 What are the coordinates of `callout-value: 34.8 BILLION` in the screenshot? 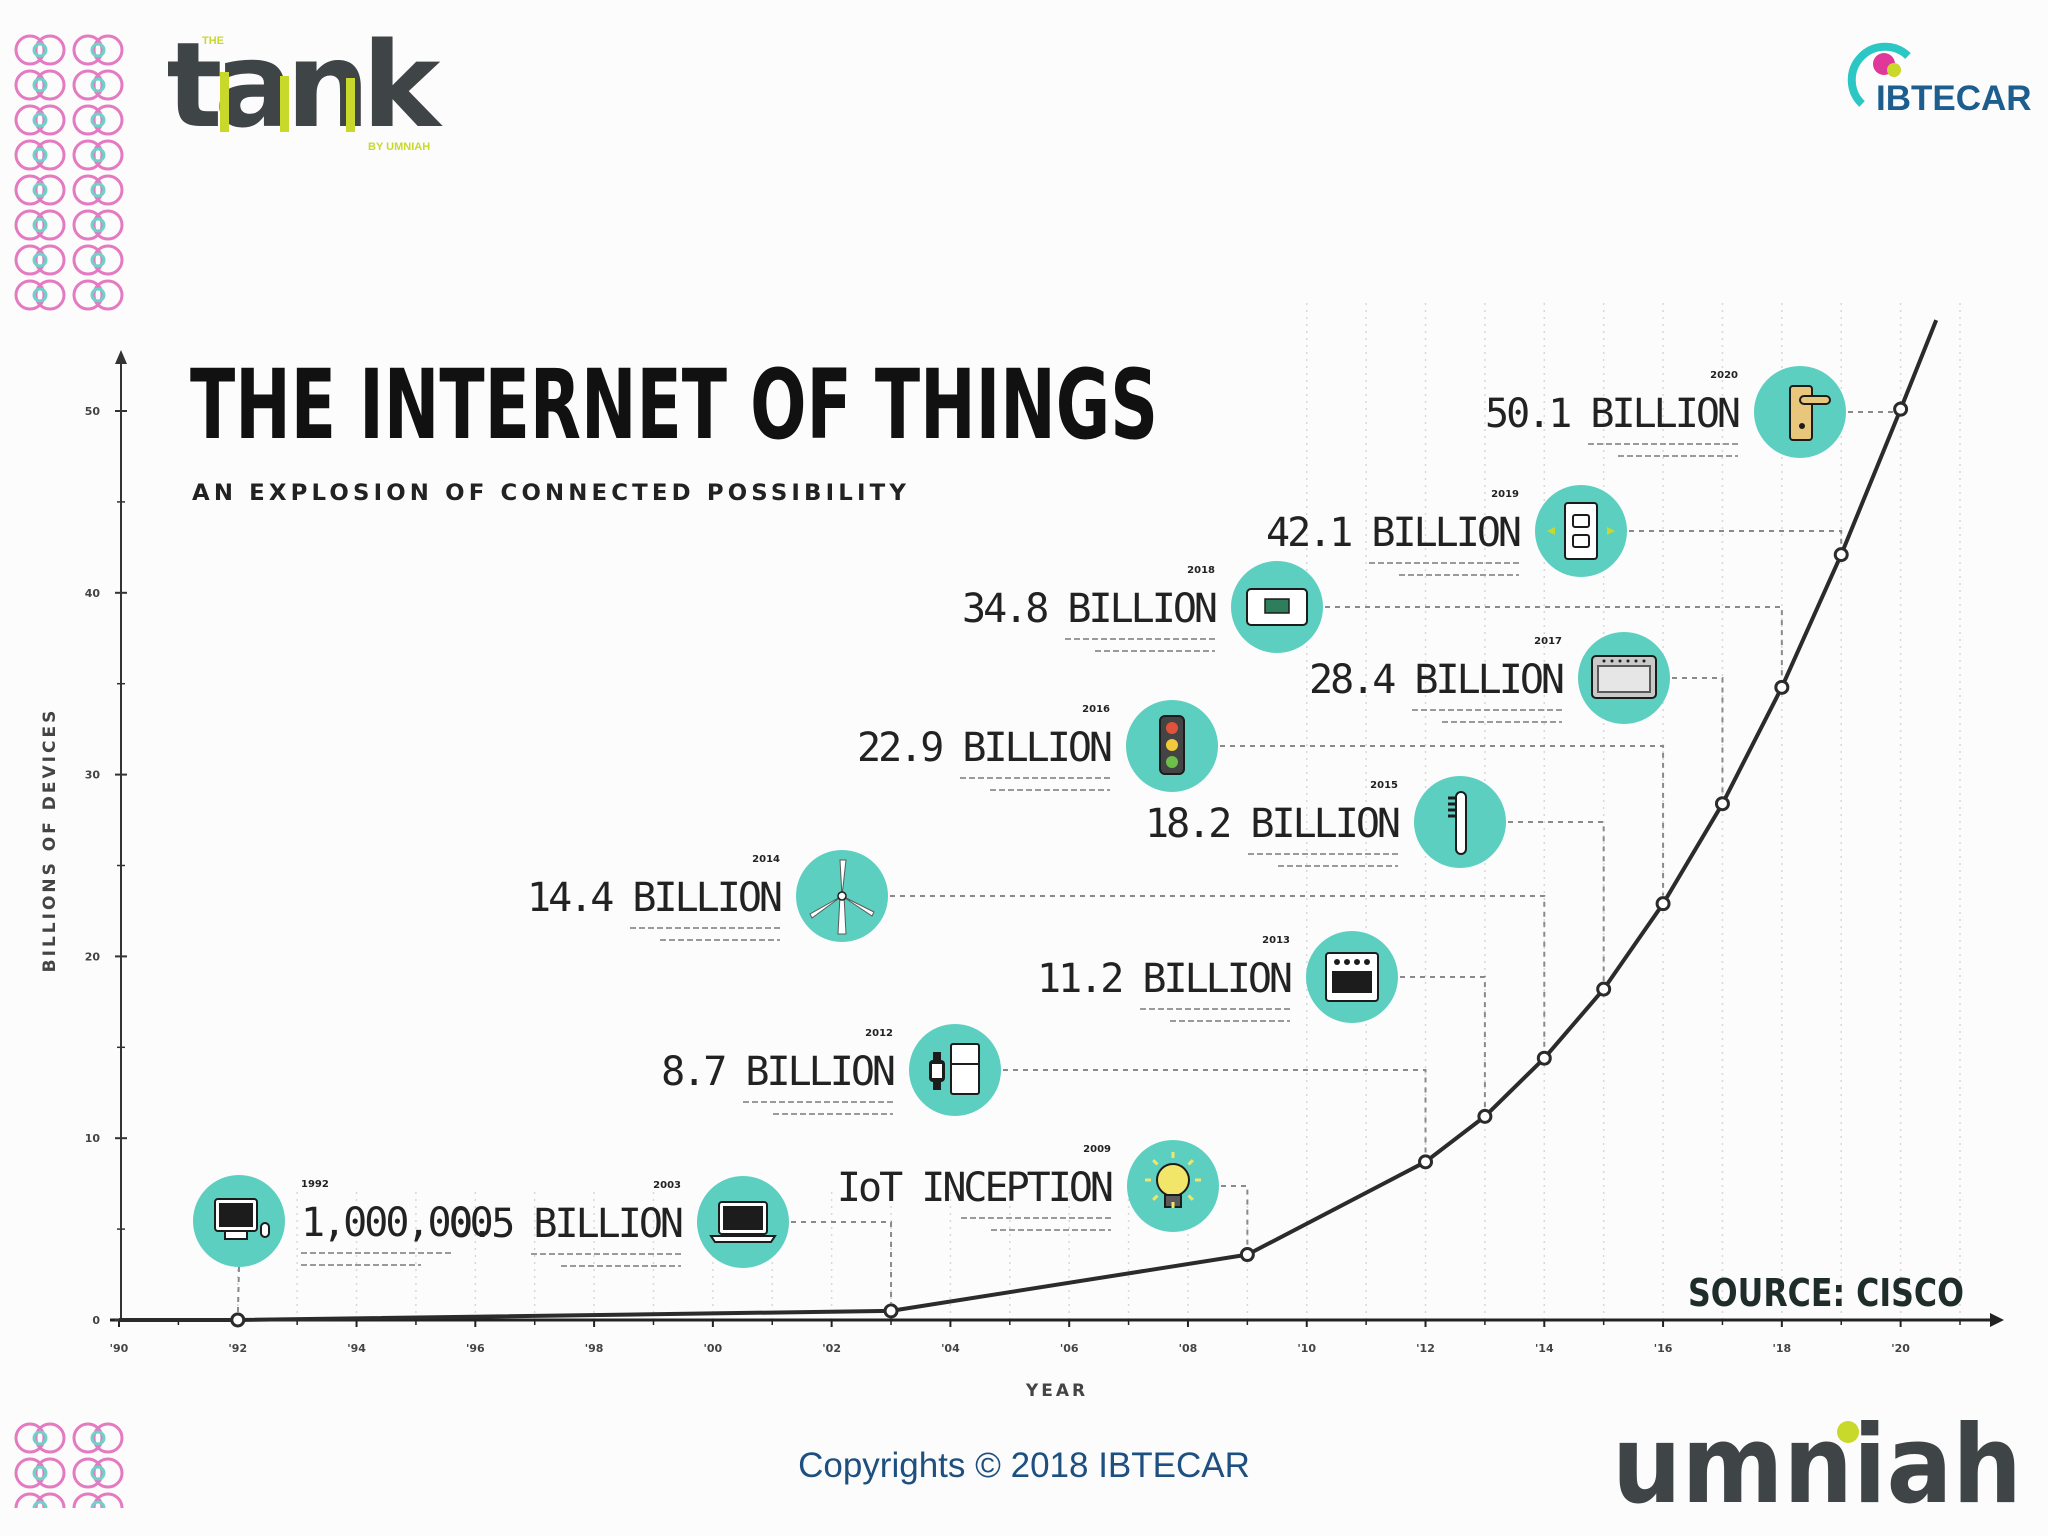 It's located at (1089, 609).